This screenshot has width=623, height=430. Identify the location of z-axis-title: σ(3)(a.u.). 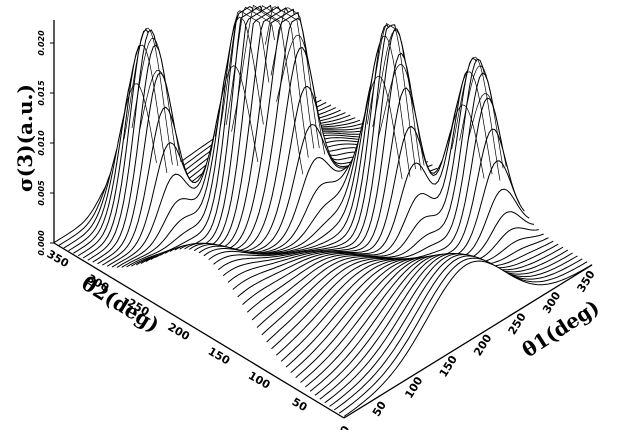
(25, 138).